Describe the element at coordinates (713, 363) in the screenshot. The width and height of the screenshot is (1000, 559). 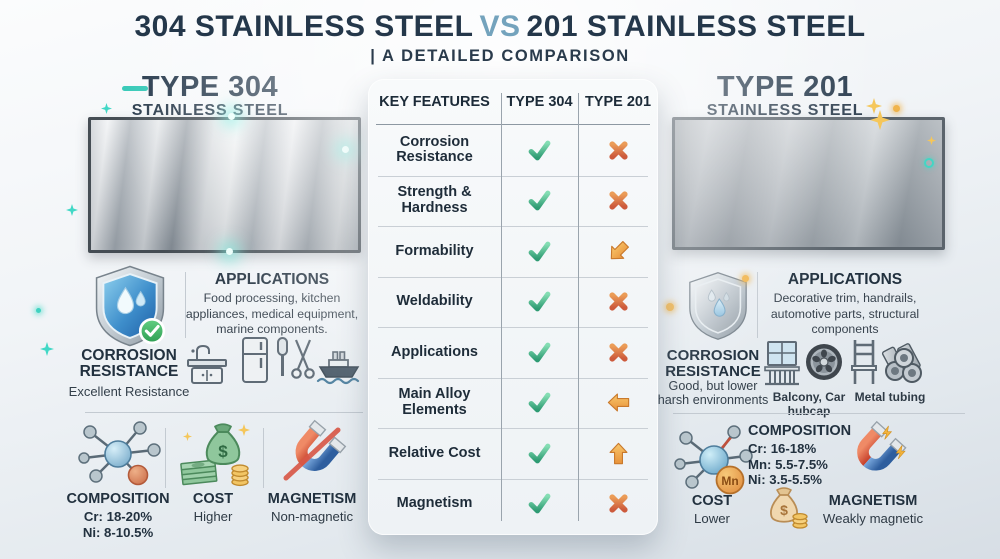
I see `corrosion-heading-201: CORROSION RESISTANCE` at that location.